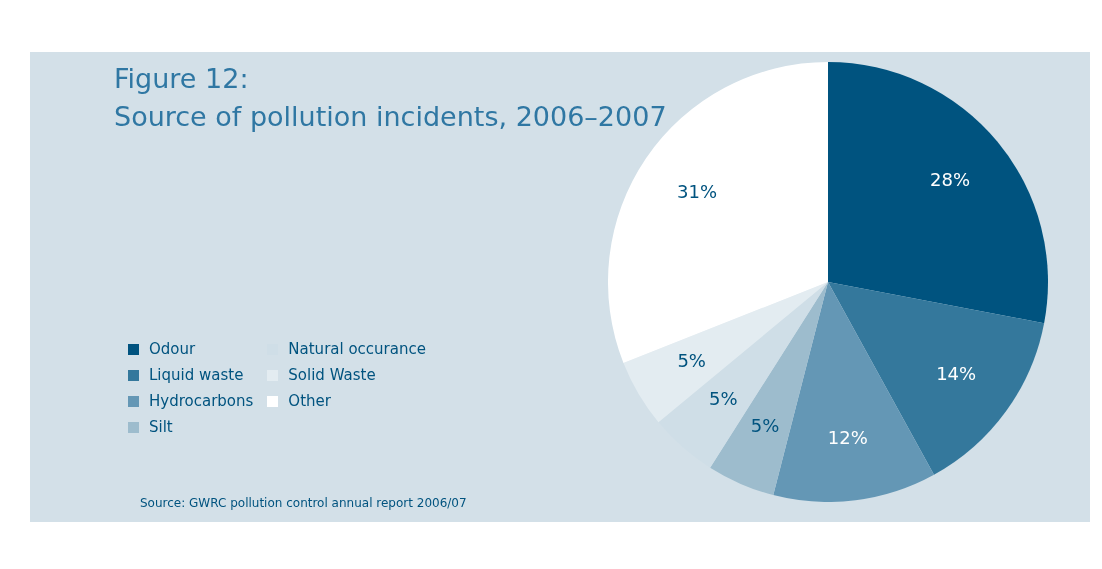 This screenshot has width=1102, height=569. Describe the element at coordinates (172, 349) in the screenshot. I see `legend-label: Odour` at that location.